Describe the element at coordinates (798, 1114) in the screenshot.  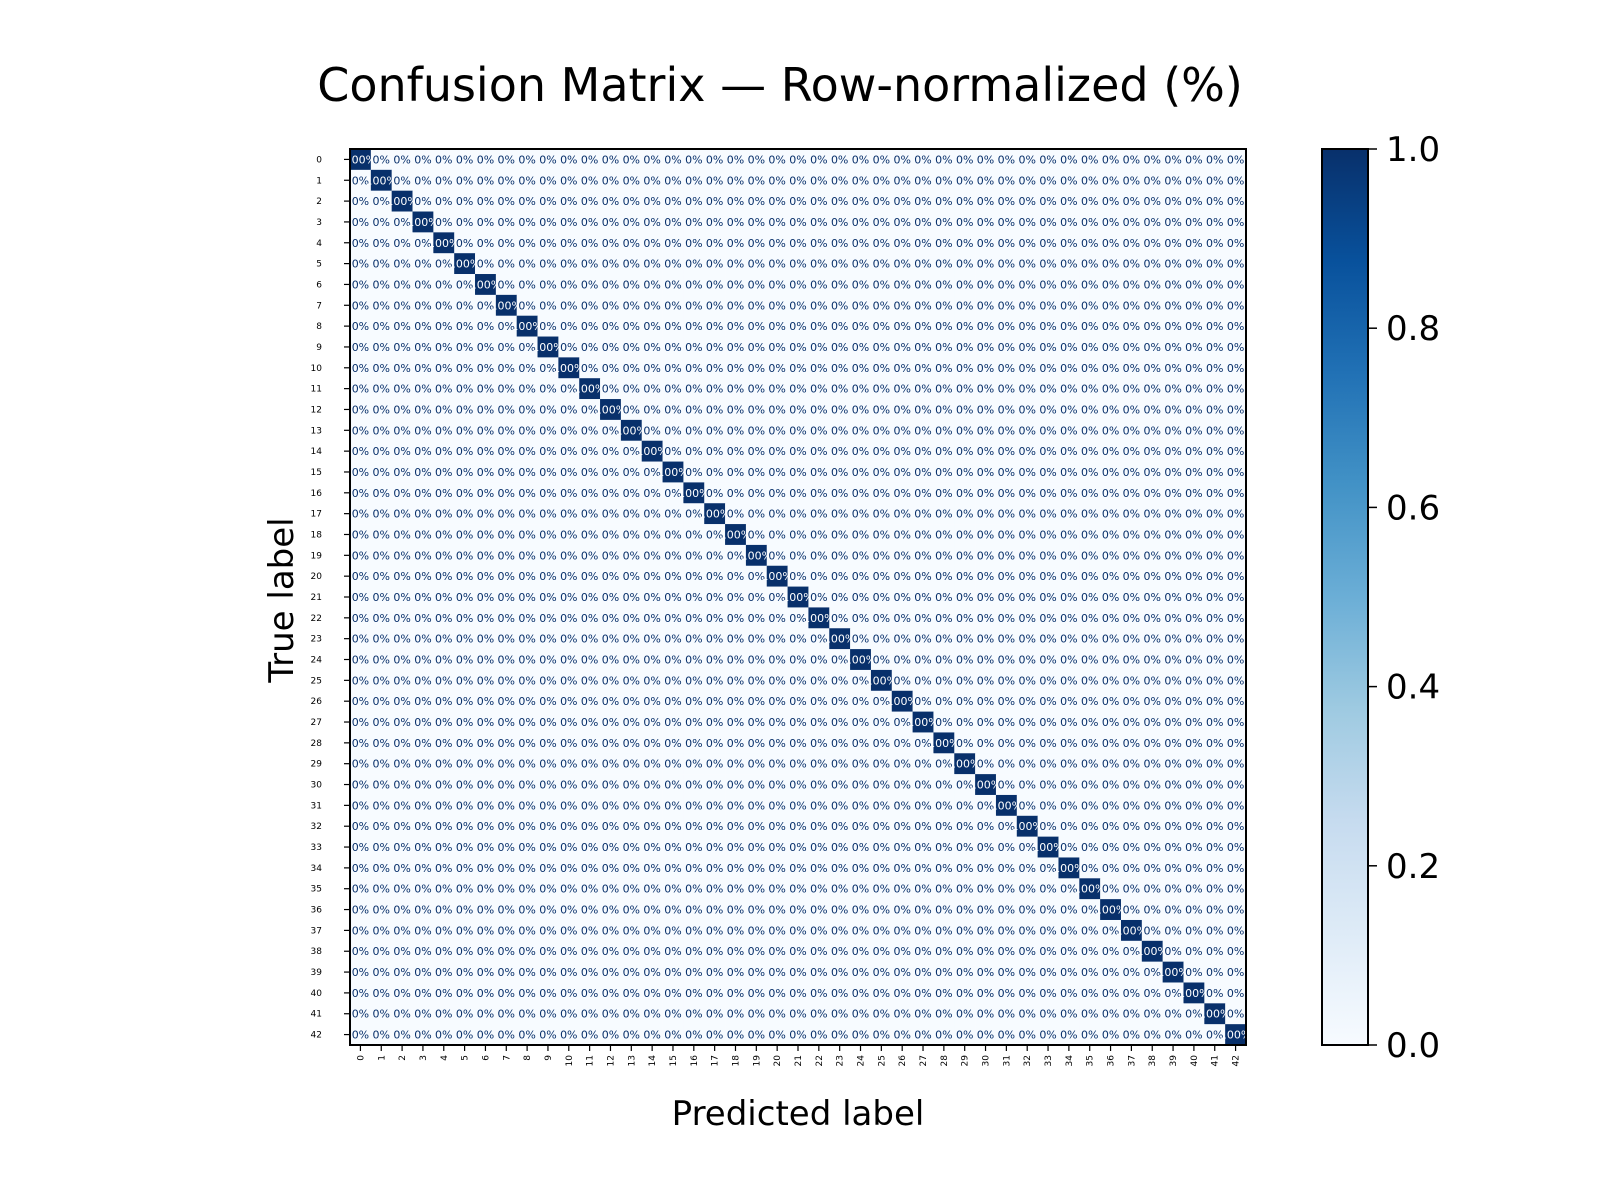
I see `x-axis-label: Predicted label` at that location.